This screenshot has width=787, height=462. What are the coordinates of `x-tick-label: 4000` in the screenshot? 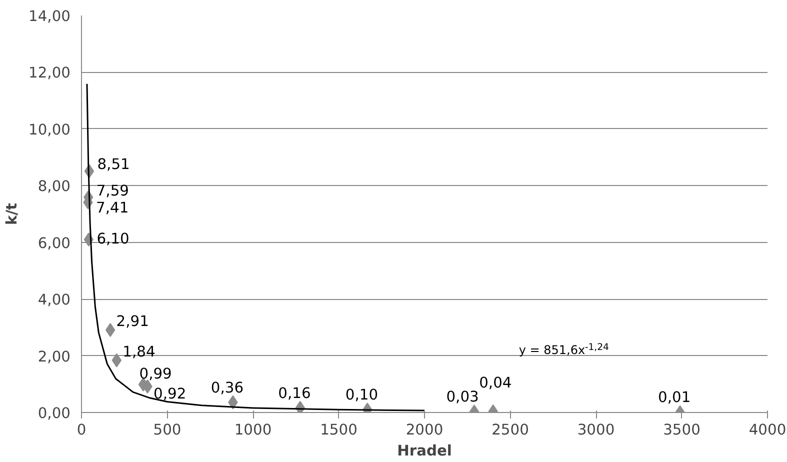 It's located at (767, 430).